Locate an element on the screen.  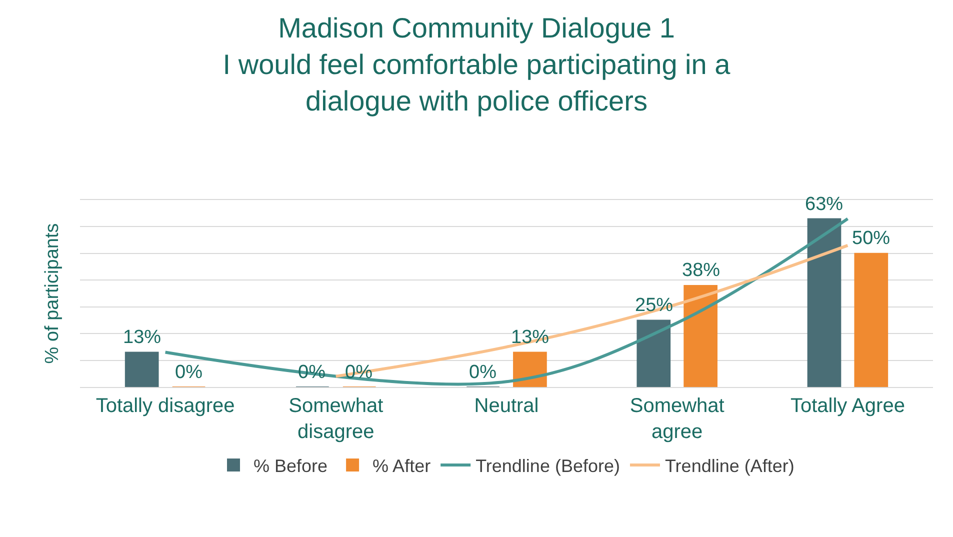
legend-label: Trendline (Before) is located at coordinates (548, 466).